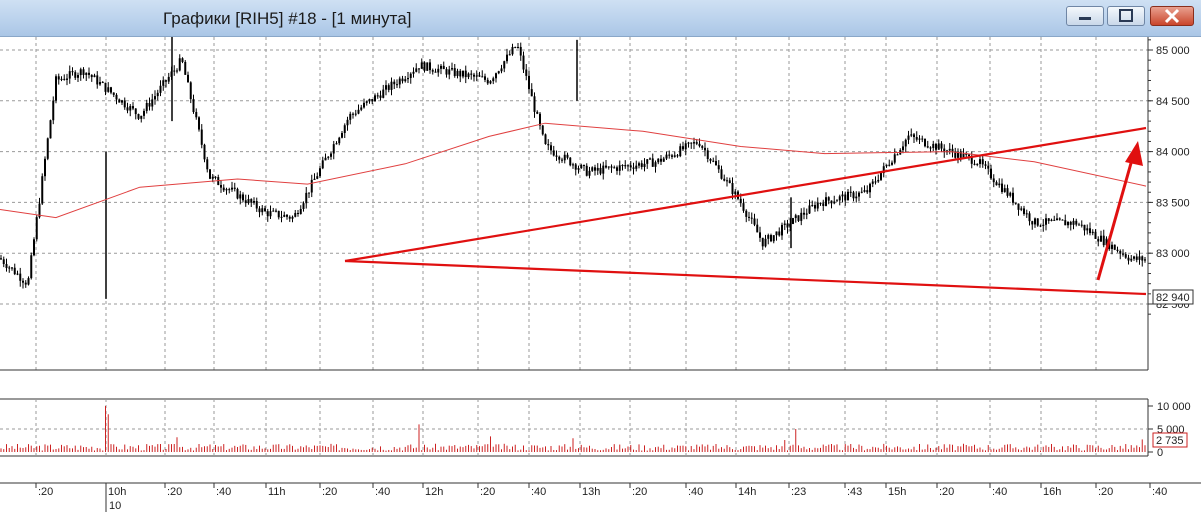 Image resolution: width=1201 pixels, height=512 pixels. I want to click on time-tick-label: 16h, so click(1052, 492).